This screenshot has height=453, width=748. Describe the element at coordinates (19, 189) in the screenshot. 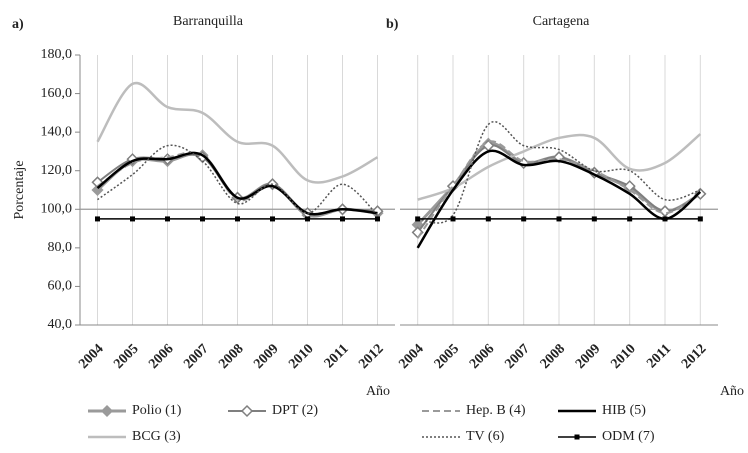

I see `y-axis-title: Porcentaje` at that location.